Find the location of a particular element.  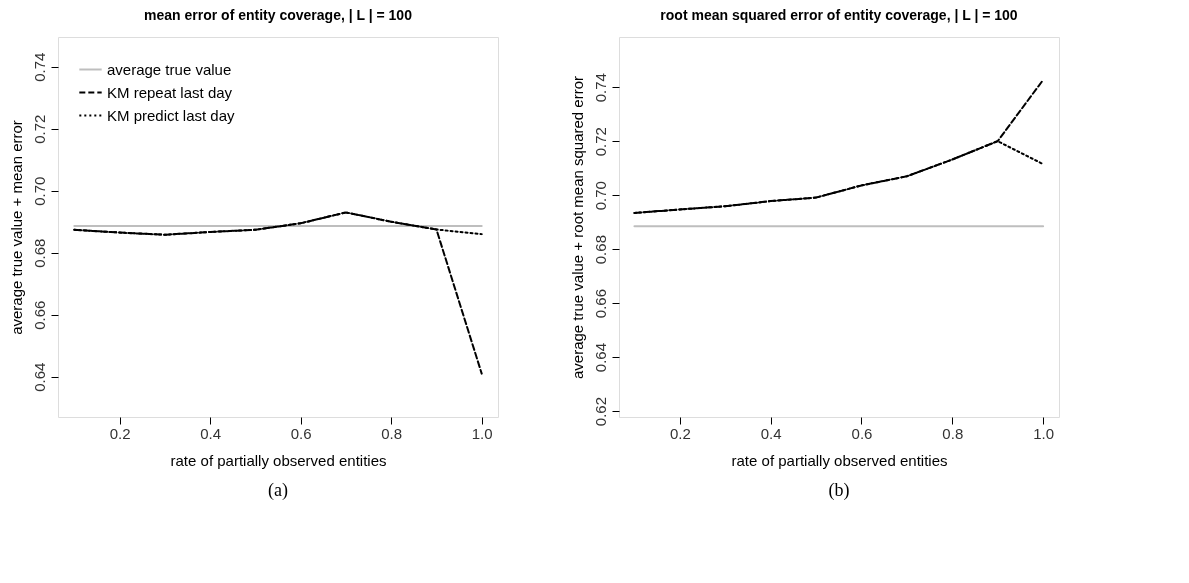

legend-label: KM predict last day is located at coordinates (171, 115).